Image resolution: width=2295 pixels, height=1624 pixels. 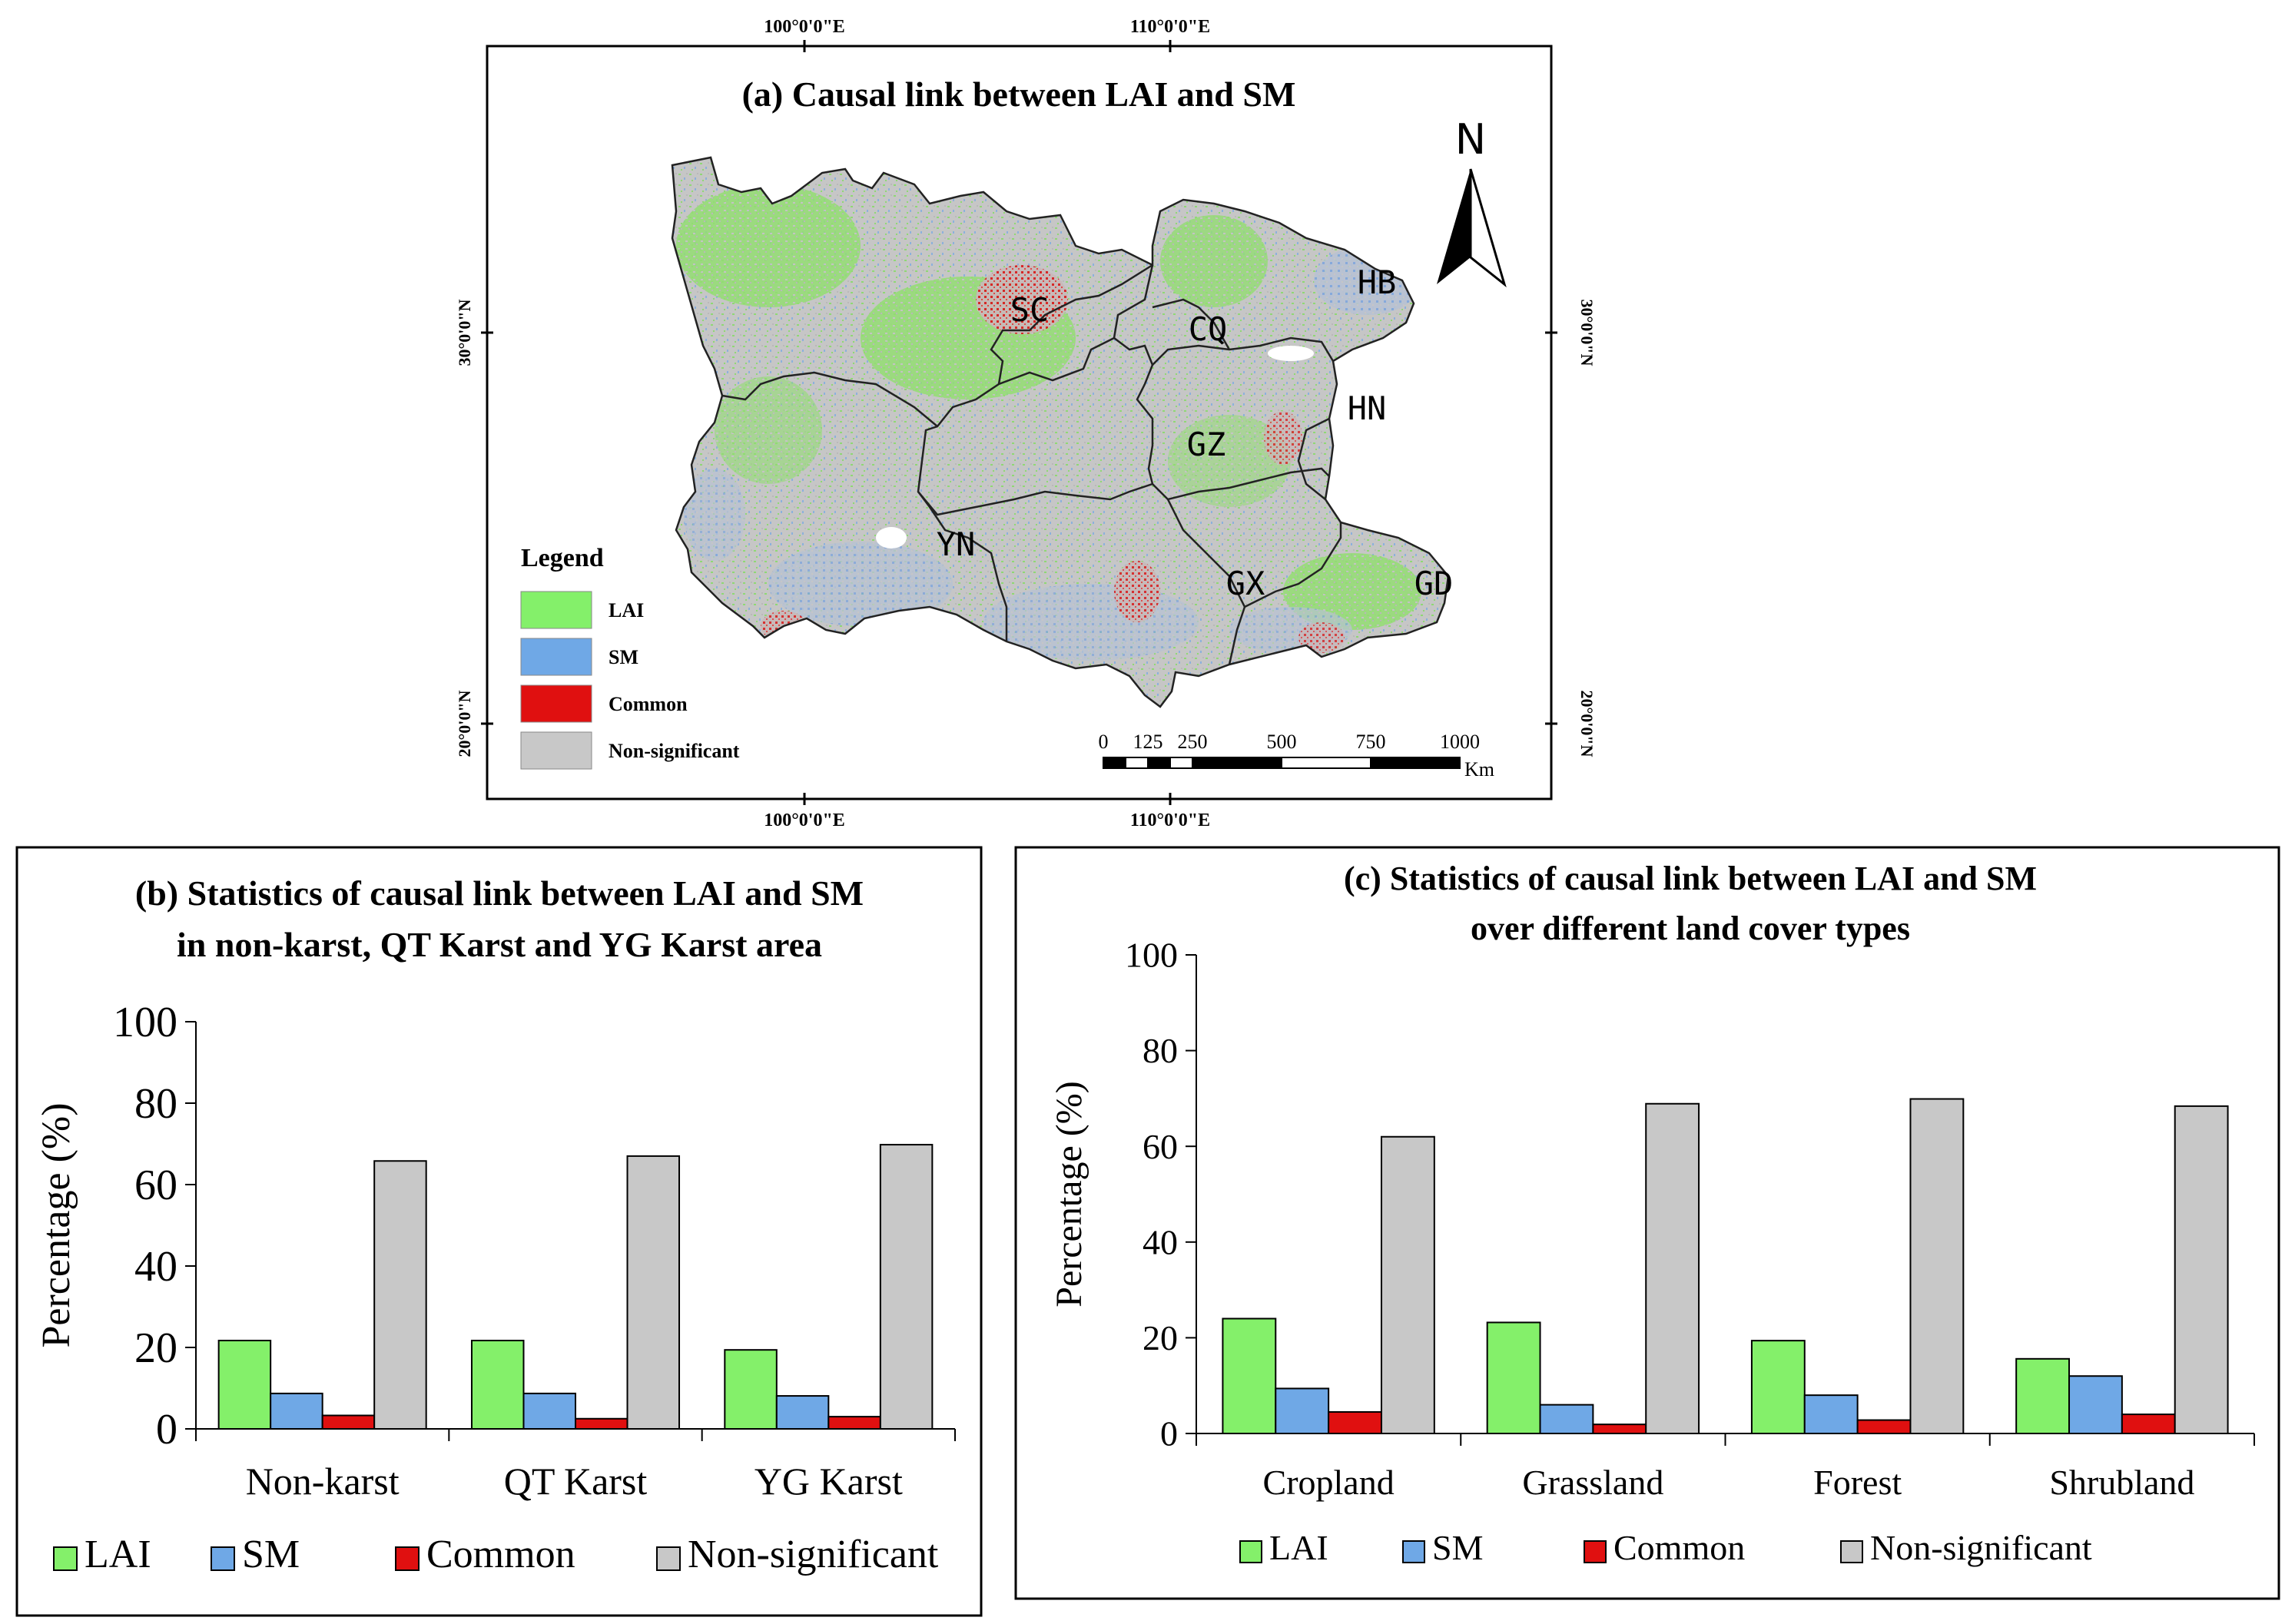 What do you see at coordinates (626, 610) in the screenshot?
I see `map-legend-label-lai: LAI` at bounding box center [626, 610].